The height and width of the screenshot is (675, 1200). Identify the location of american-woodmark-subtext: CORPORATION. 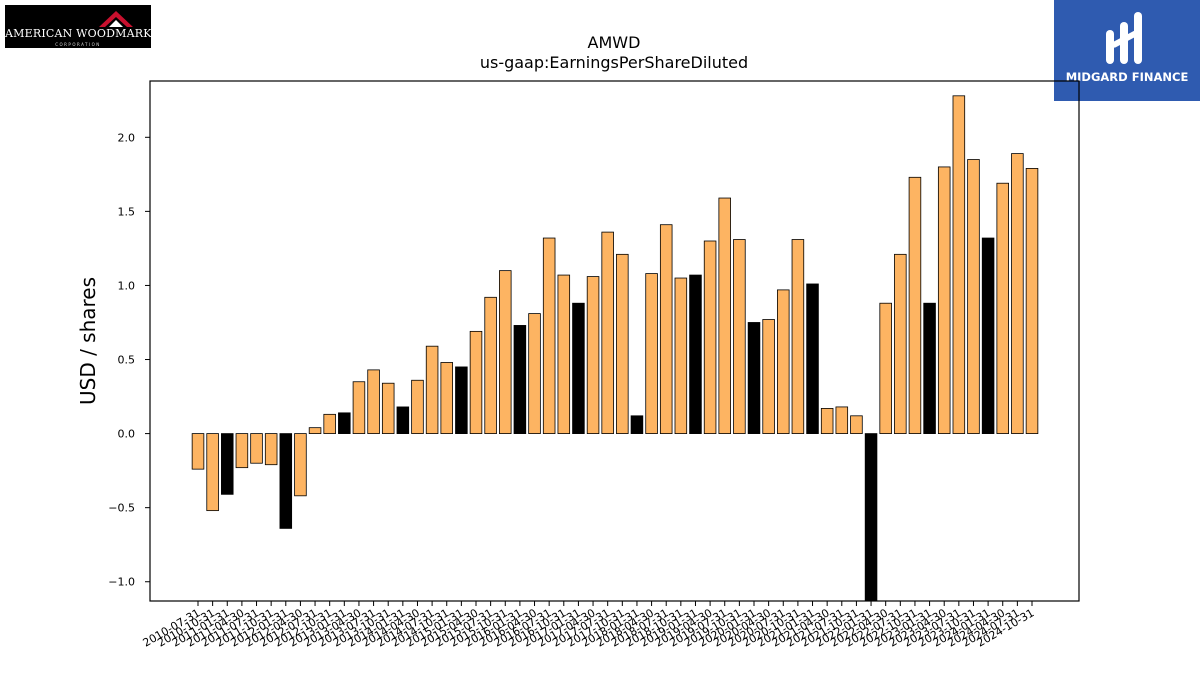
(78, 44).